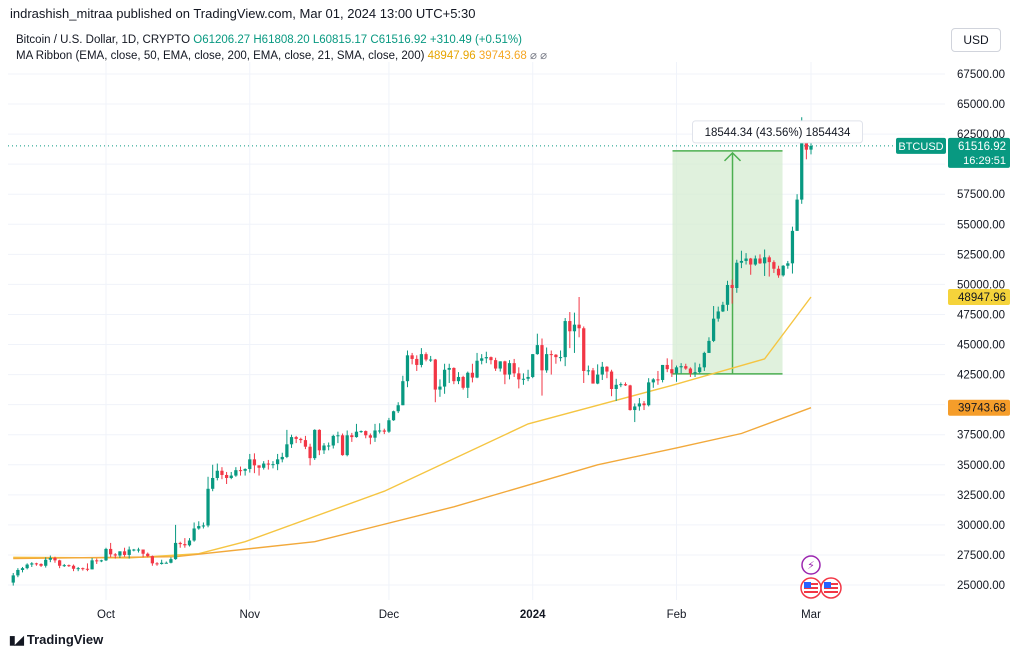 Image resolution: width=1024 pixels, height=656 pixels. Describe the element at coordinates (982, 409) in the screenshot. I see `sma200-value-label-text: 39743.68` at that location.